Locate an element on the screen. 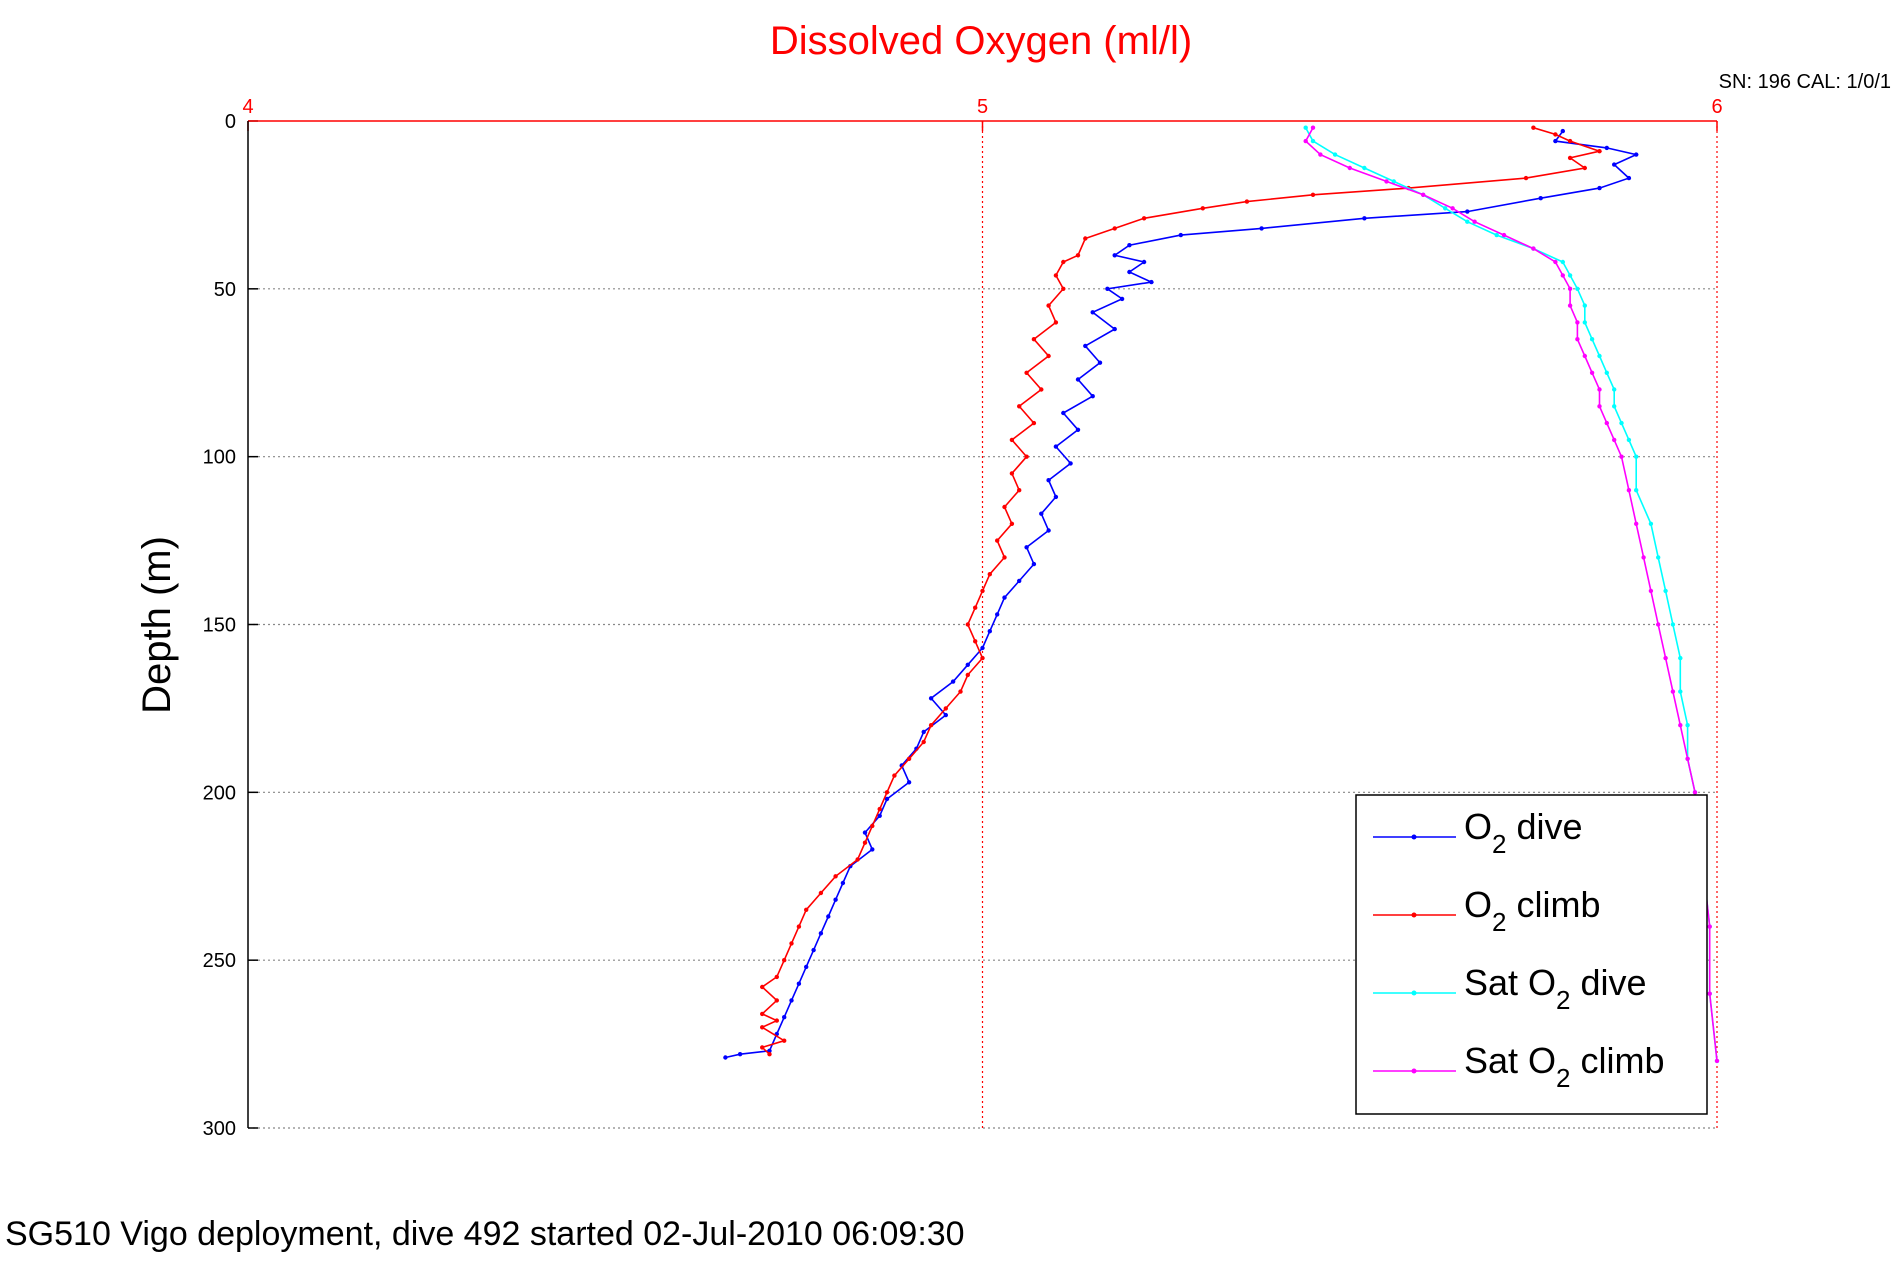 Image resolution: width=1891 pixels, height=1262 pixels. legend-label: O2 dive is located at coordinates (1523, 832).